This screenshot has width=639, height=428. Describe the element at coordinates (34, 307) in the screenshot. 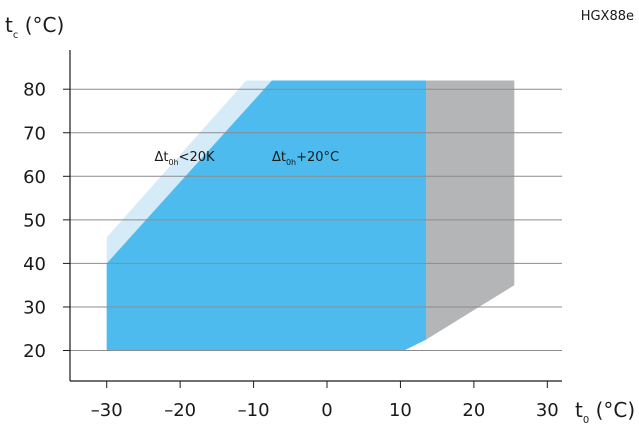

I see `y-tick-label: 30` at that location.